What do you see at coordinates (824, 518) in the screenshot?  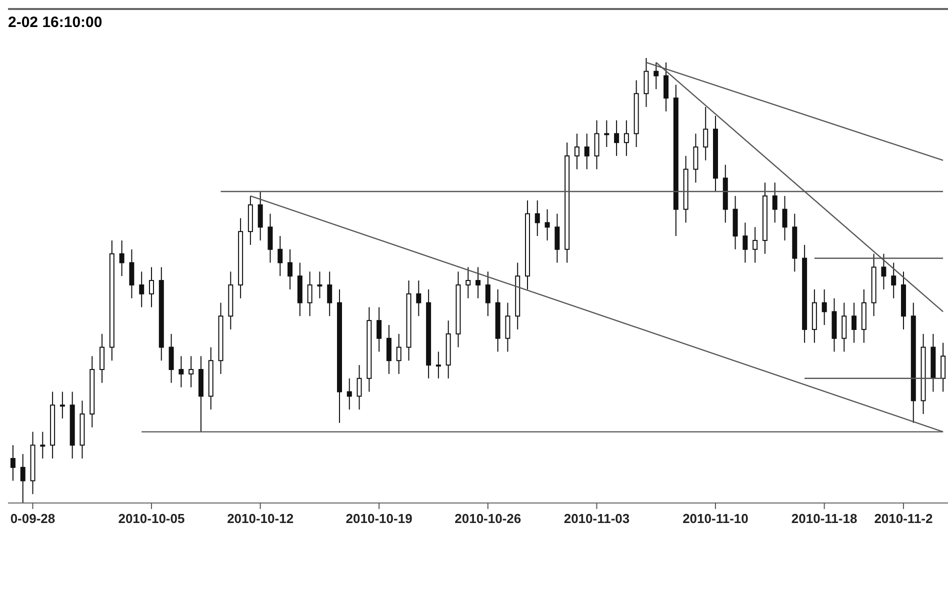 I see `x-tick-label: 2010-11-18` at bounding box center [824, 518].